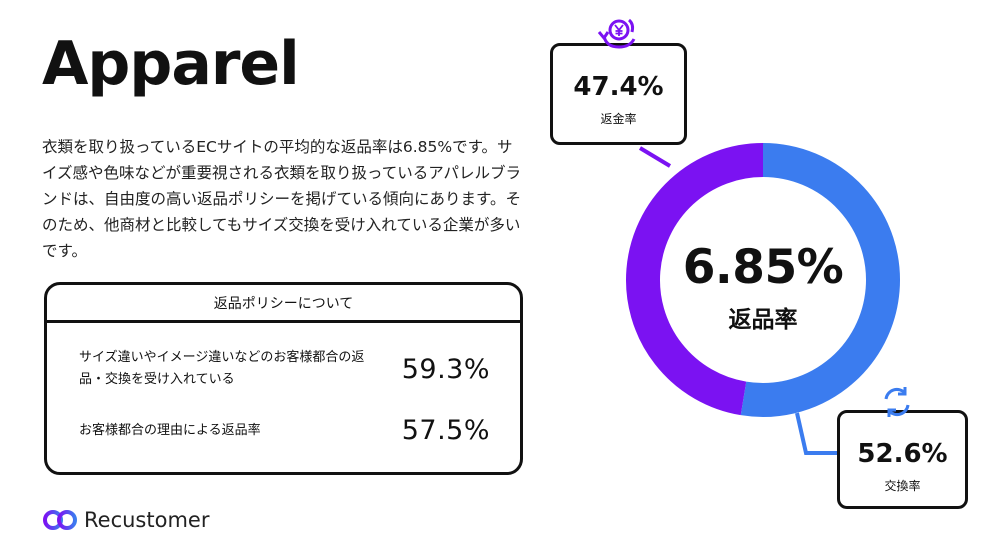 The width and height of the screenshot is (1000, 556). What do you see at coordinates (816, 433) in the screenshot?
I see `exchange-connector-line` at bounding box center [816, 433].